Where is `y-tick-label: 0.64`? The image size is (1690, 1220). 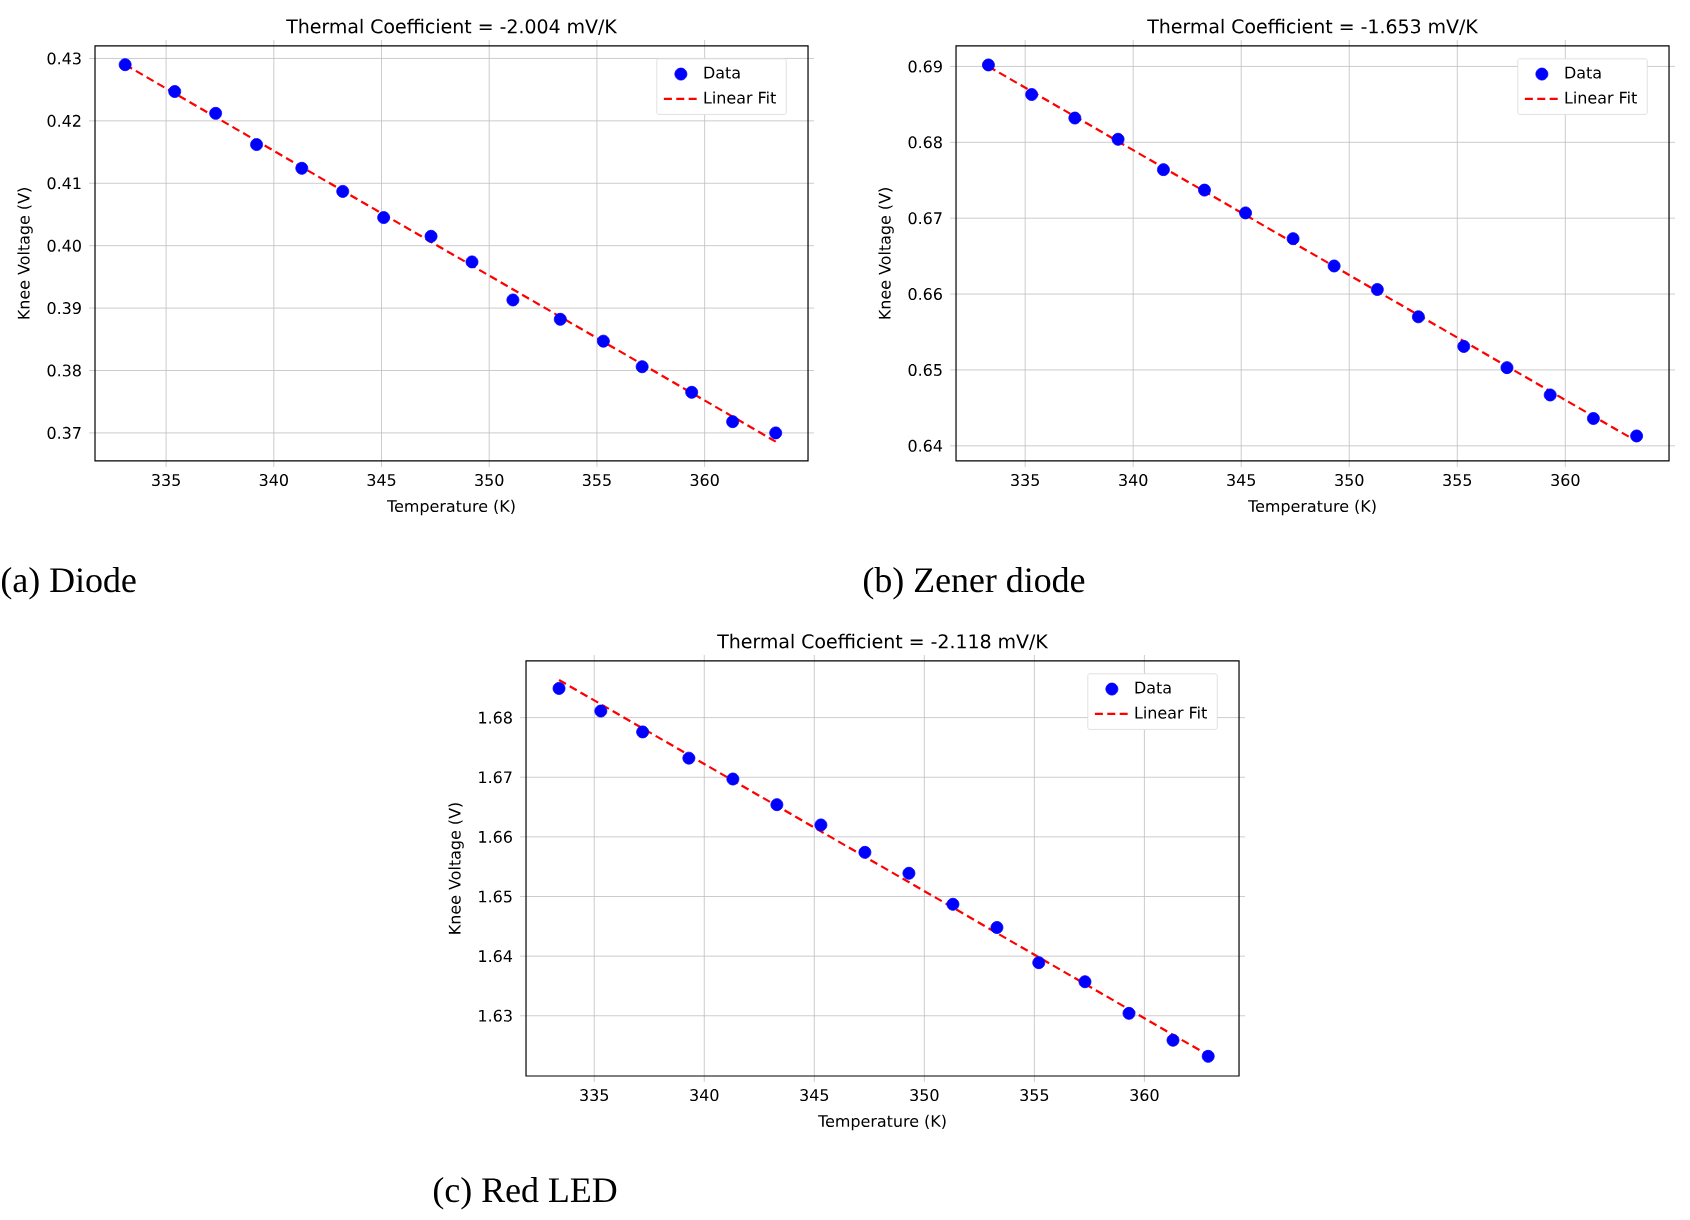 y-tick-label: 0.64 is located at coordinates (925, 445).